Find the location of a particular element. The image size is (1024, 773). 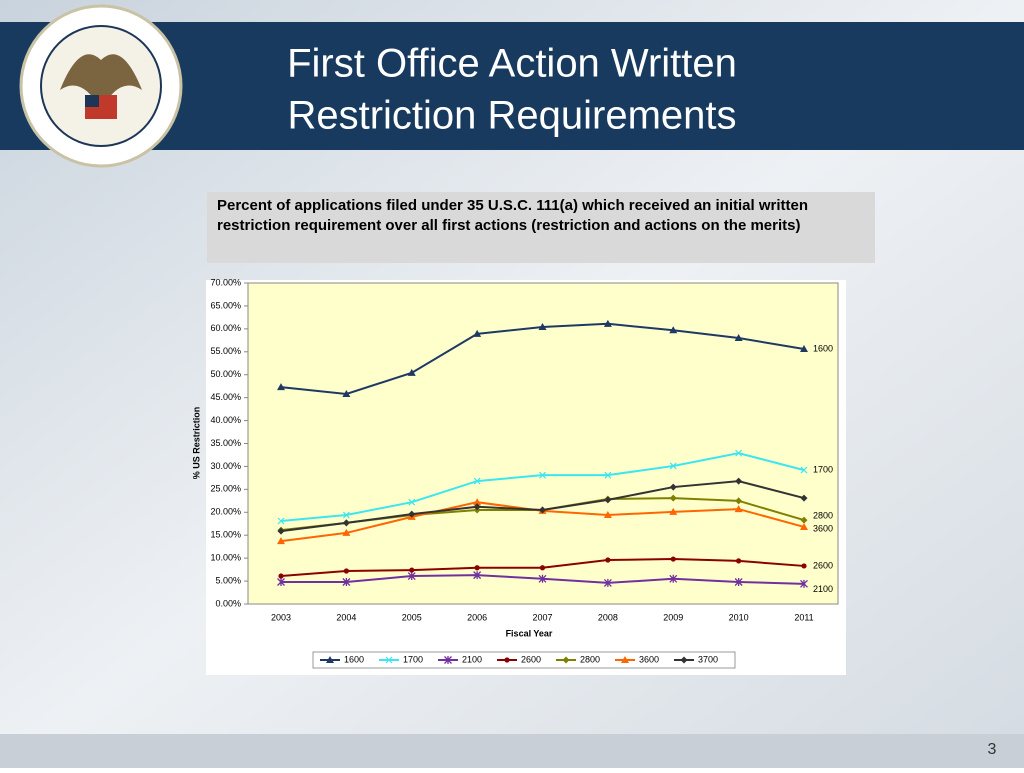

y-tick-label: 70.00% is located at coordinates (225, 282).